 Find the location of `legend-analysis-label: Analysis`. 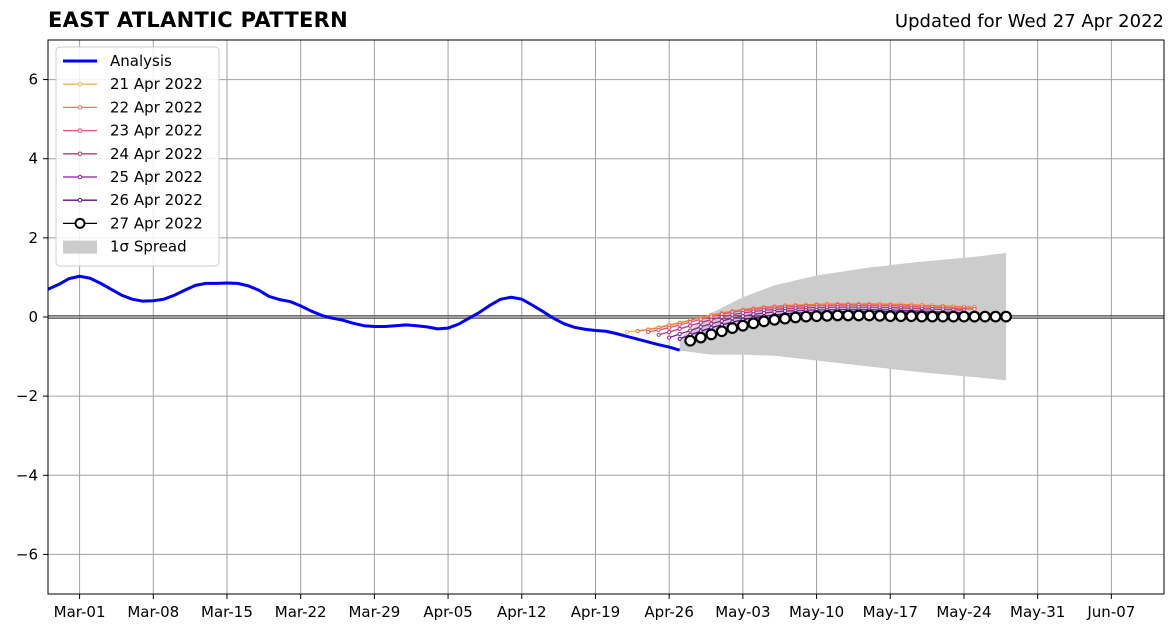

legend-analysis-label: Analysis is located at coordinates (141, 61).